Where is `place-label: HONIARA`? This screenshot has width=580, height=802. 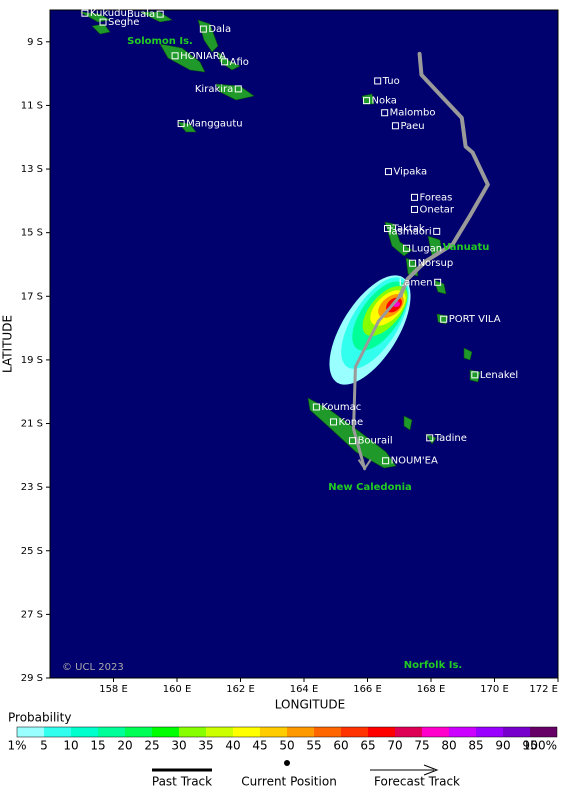
place-label: HONIARA is located at coordinates (203, 56).